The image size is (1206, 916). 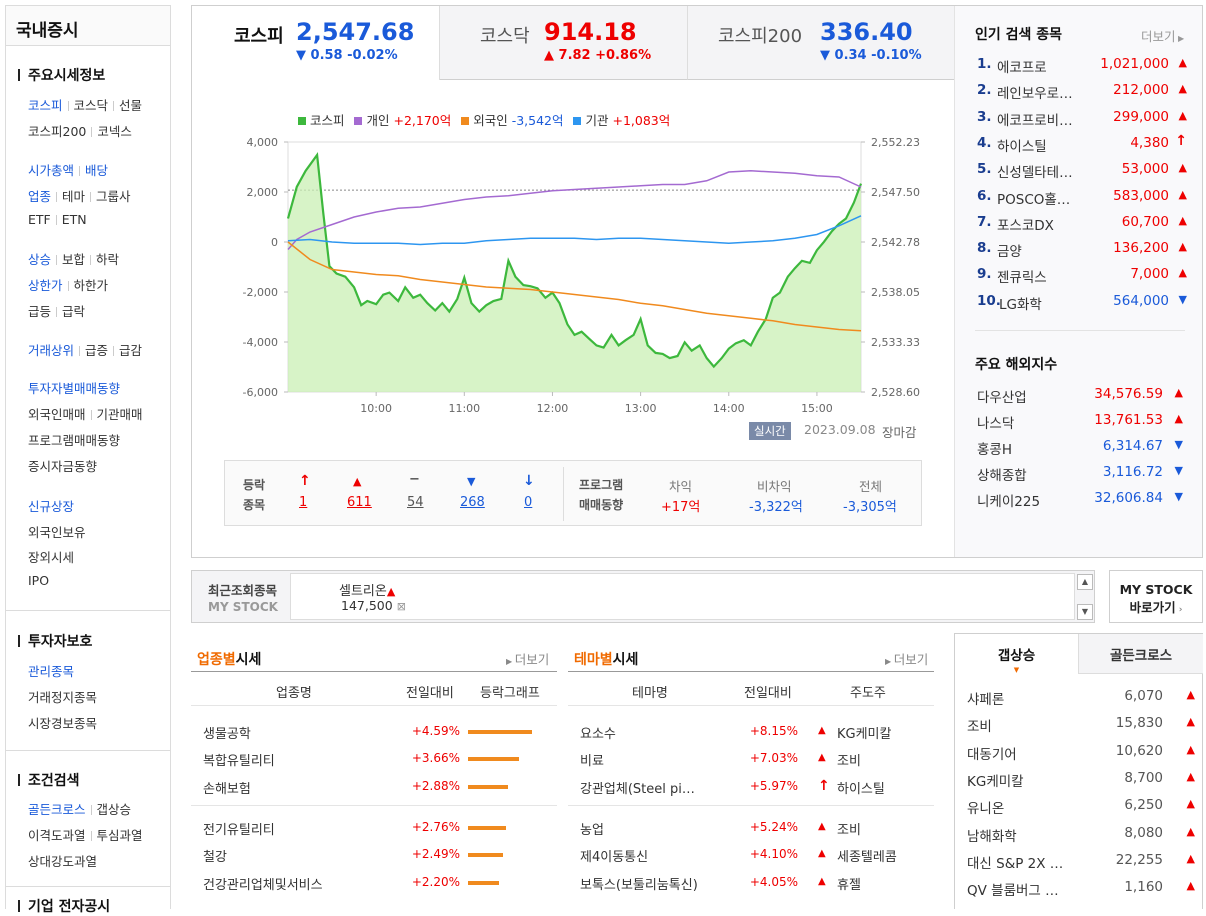 What do you see at coordinates (1081, 810) in the screenshot?
I see `gap-item: 유니온 6,250 ▲` at bounding box center [1081, 810].